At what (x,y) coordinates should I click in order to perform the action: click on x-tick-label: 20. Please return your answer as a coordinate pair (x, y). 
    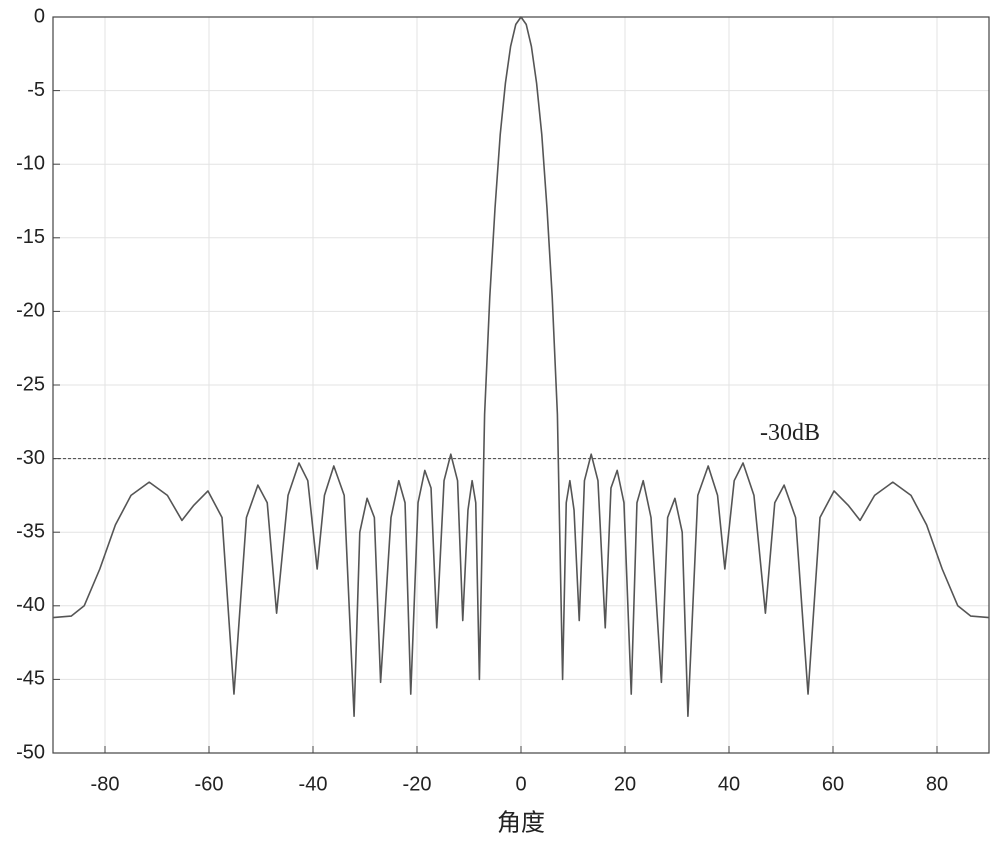
    Looking at the image, I should click on (625, 784).